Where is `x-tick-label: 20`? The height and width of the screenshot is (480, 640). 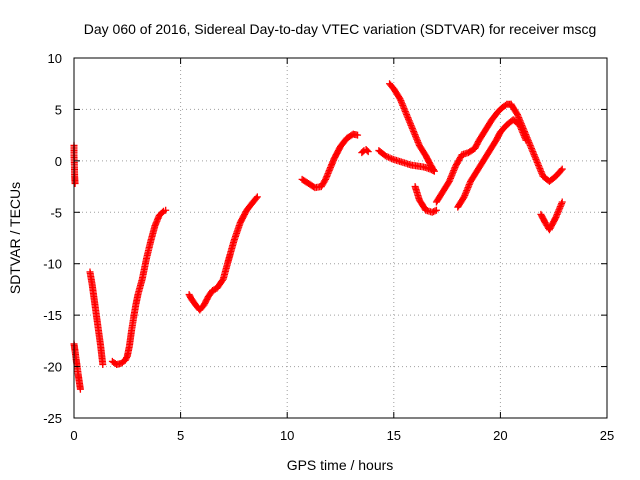 x-tick-label: 20 is located at coordinates (500, 435).